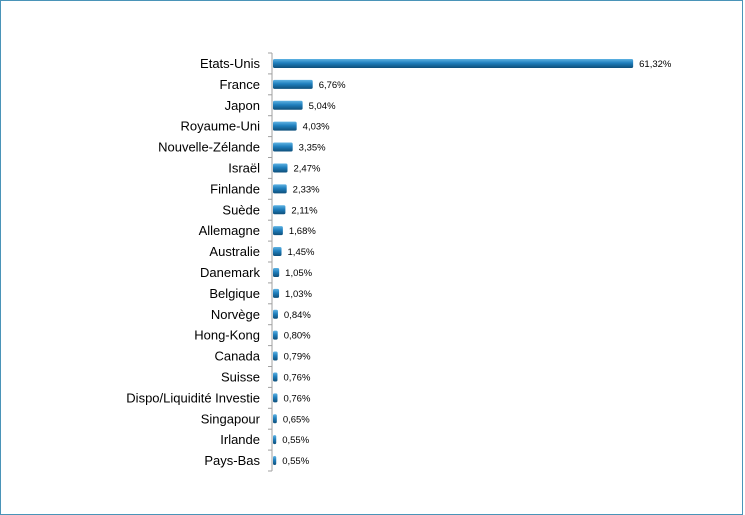 This screenshot has height=515, width=745. I want to click on category-label: Irlande, so click(240, 439).